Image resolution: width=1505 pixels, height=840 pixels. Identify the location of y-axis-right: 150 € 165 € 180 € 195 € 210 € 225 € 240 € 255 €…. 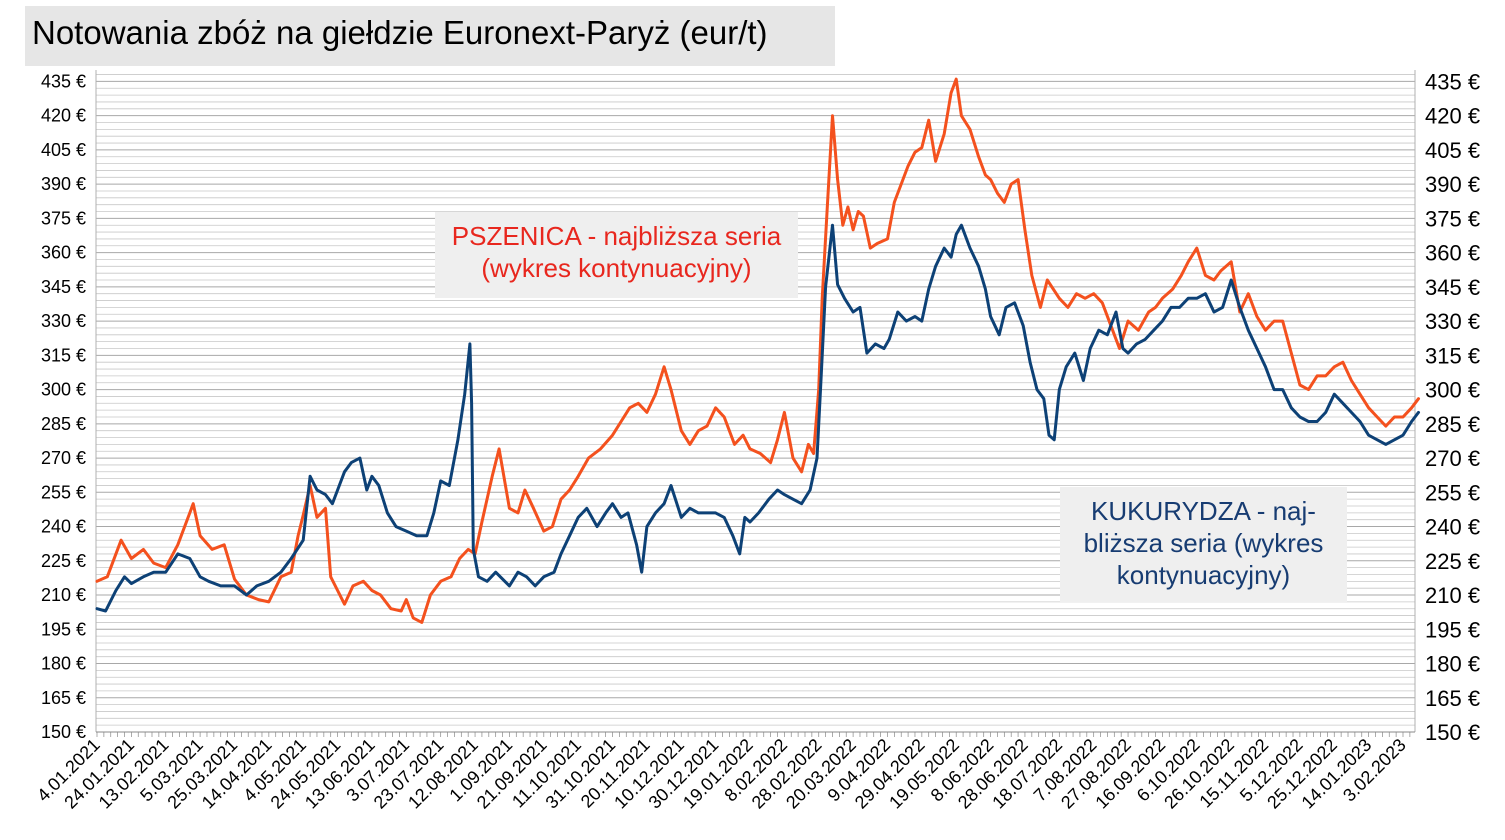
(1452, 407).